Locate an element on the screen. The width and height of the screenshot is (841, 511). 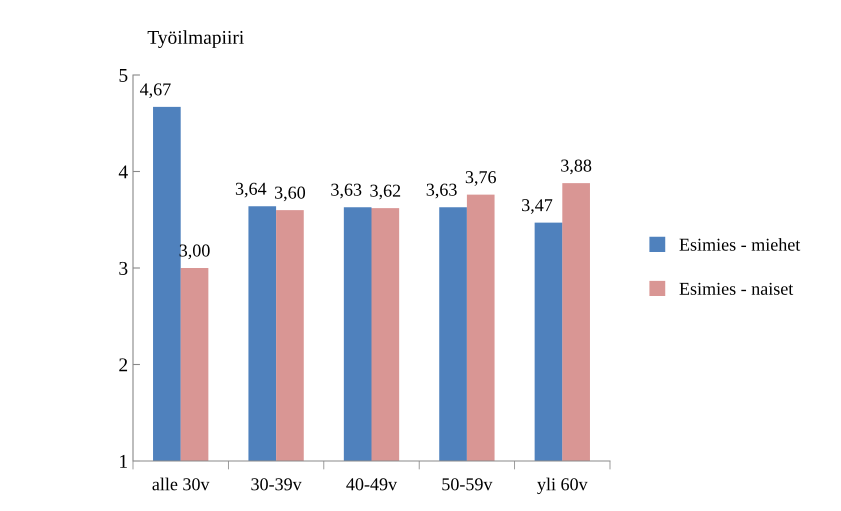
y-tick-label: 4 is located at coordinates (123, 171).